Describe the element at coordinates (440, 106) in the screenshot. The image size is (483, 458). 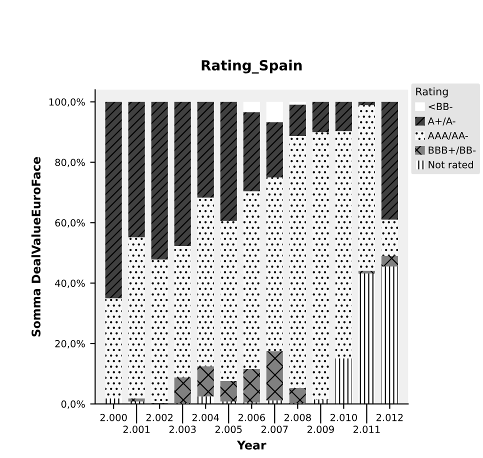
I see `legend-label: <BB-` at that location.